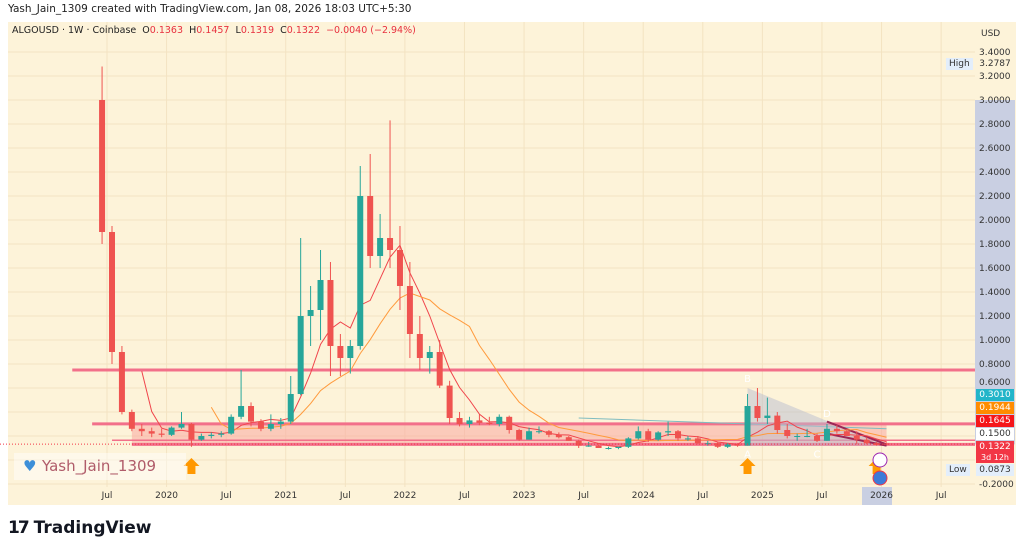 This screenshot has height=551, width=1024. What do you see at coordinates (995, 317) in the screenshot?
I see `price-tick-label: 1.2000` at bounding box center [995, 317].